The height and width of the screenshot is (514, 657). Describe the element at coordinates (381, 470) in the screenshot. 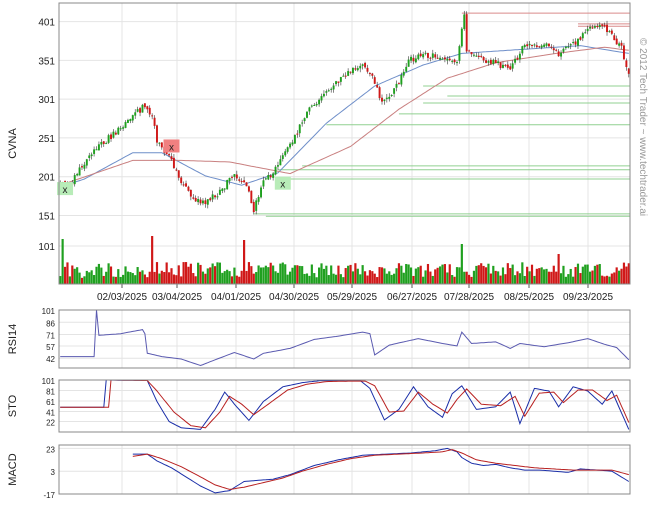

I see `macd-line` at that location.